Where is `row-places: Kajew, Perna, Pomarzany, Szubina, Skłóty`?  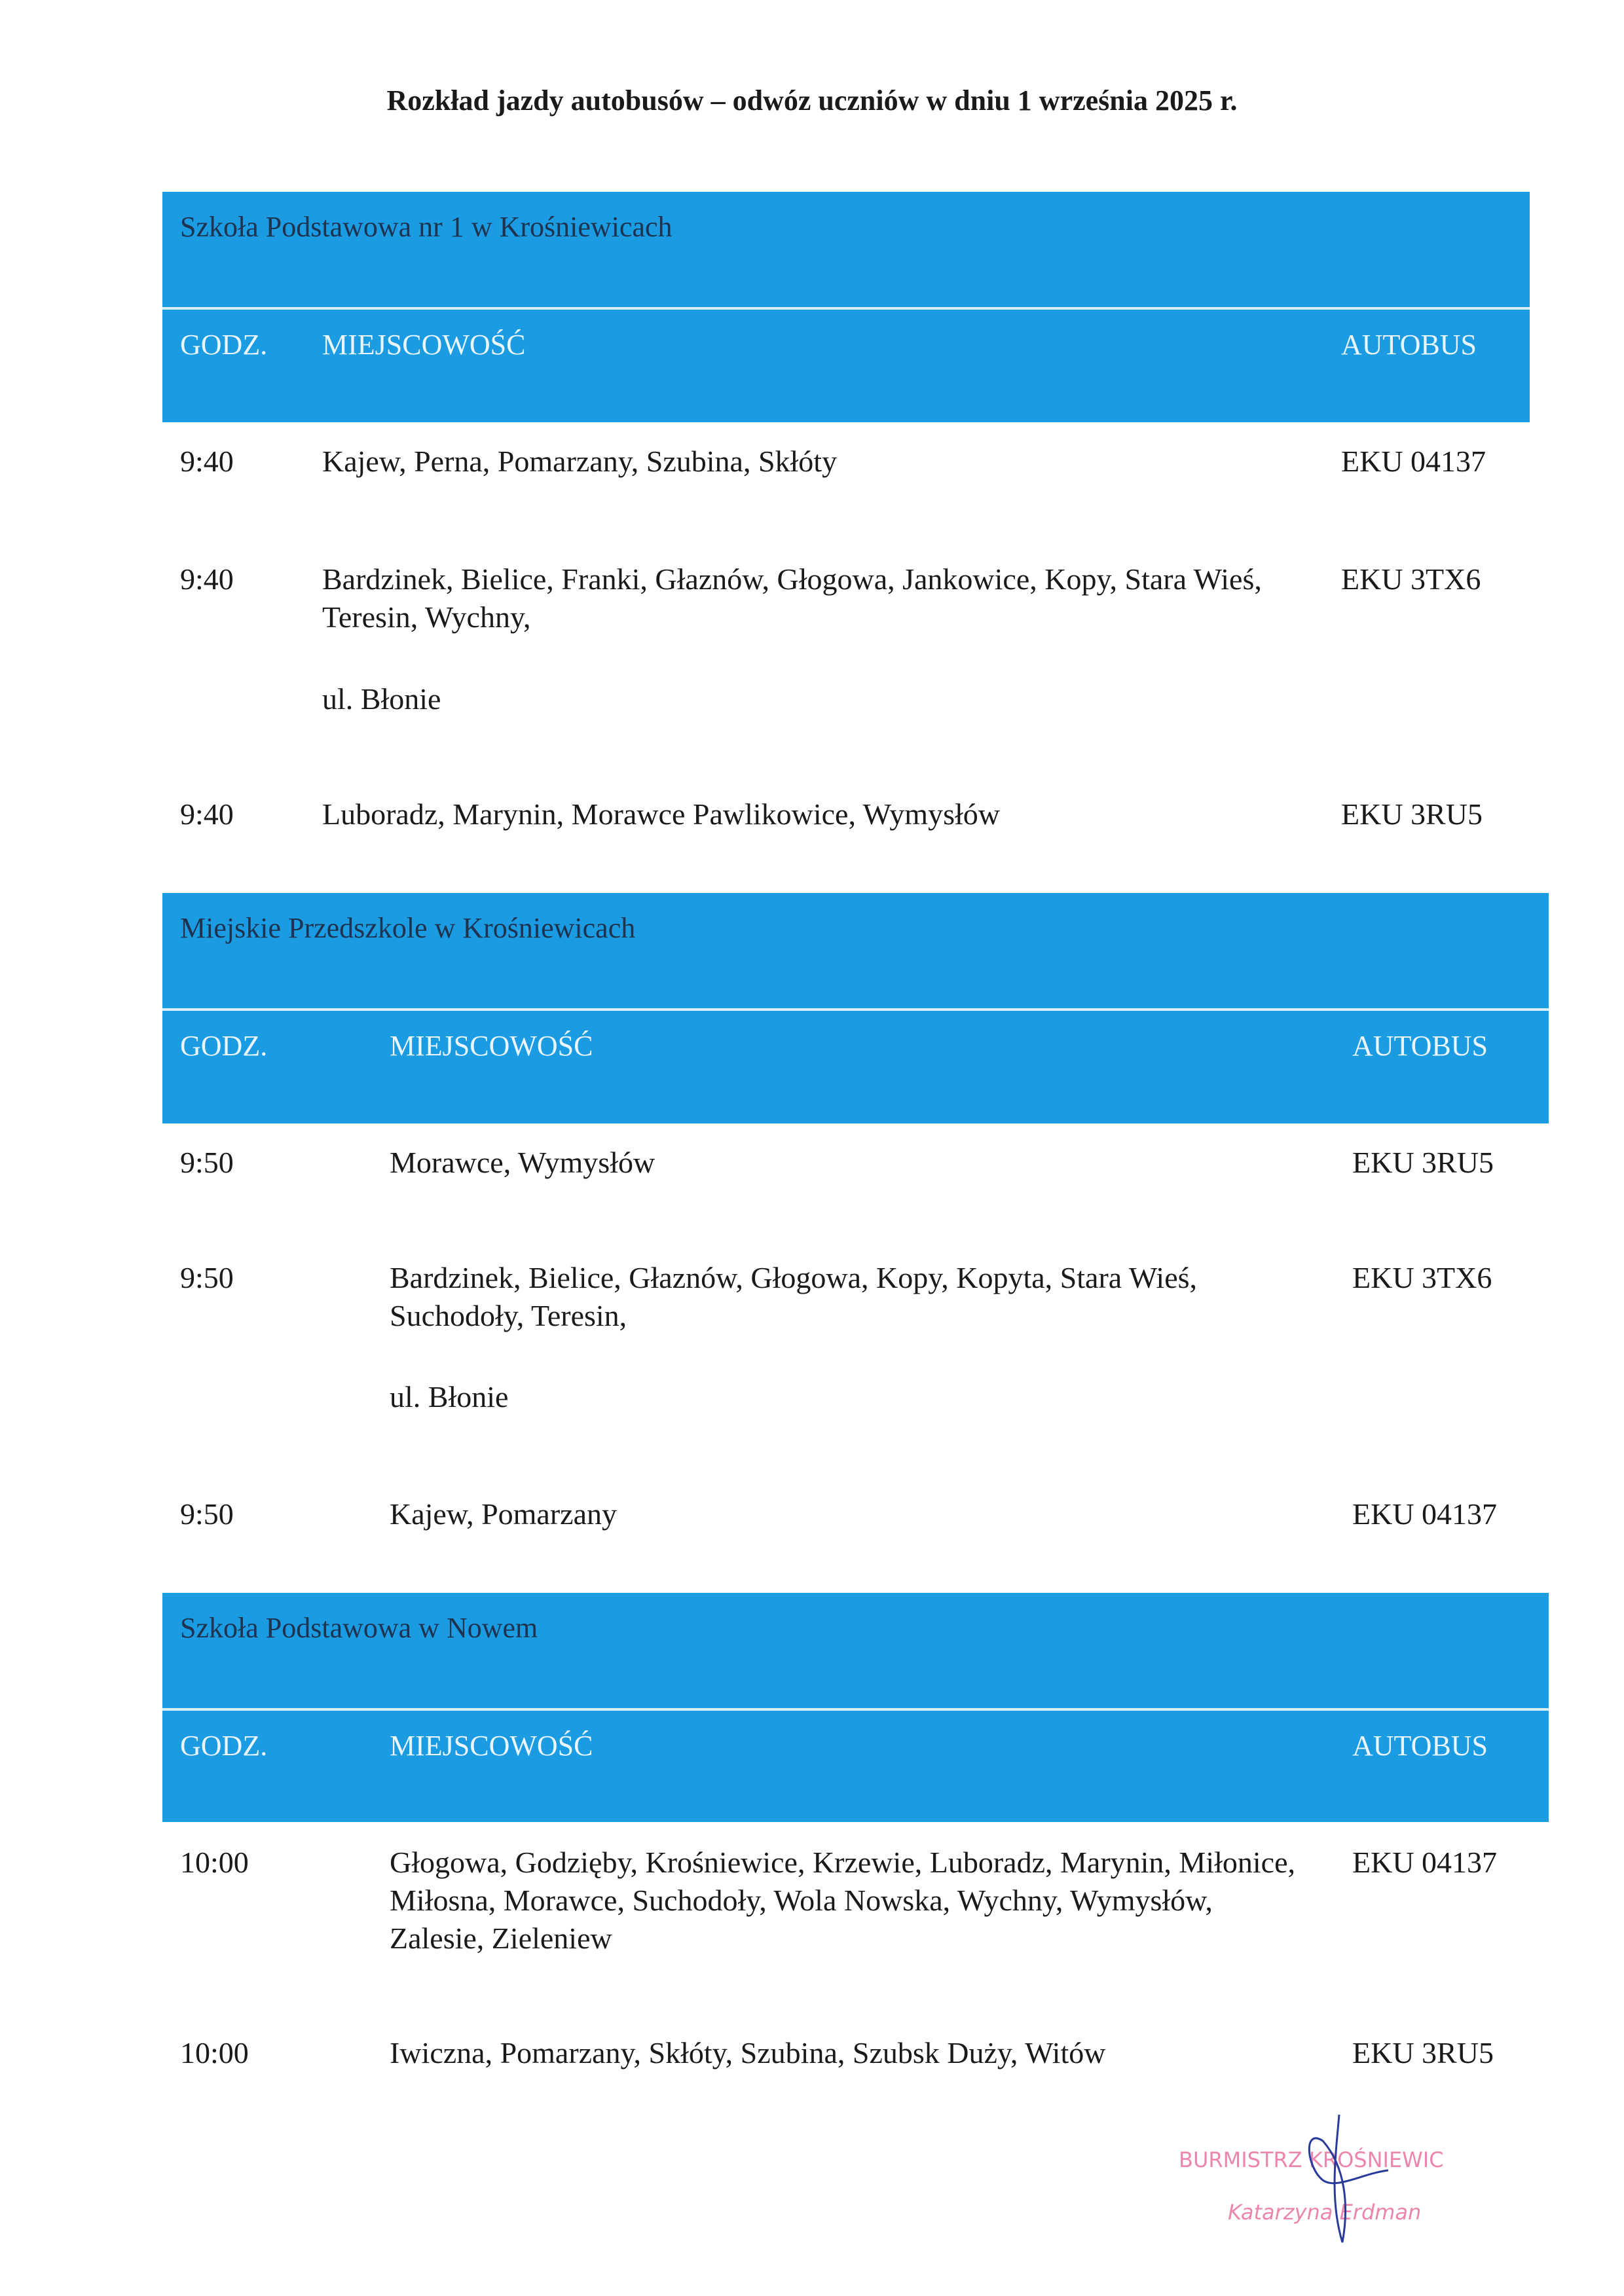
row-places: Kajew, Perna, Pomarzany, Szubina, Skłóty is located at coordinates (580, 461).